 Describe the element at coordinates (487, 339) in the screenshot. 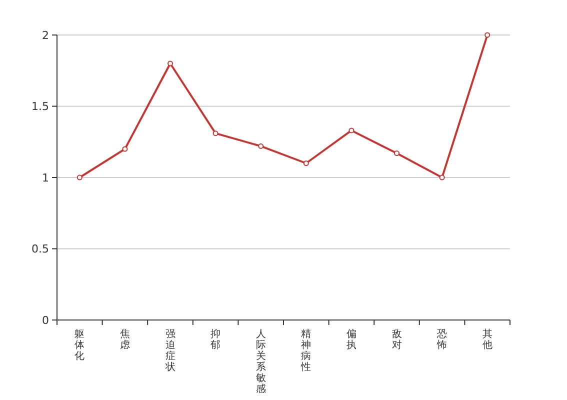

I see `x-tick-label: 其他` at that location.